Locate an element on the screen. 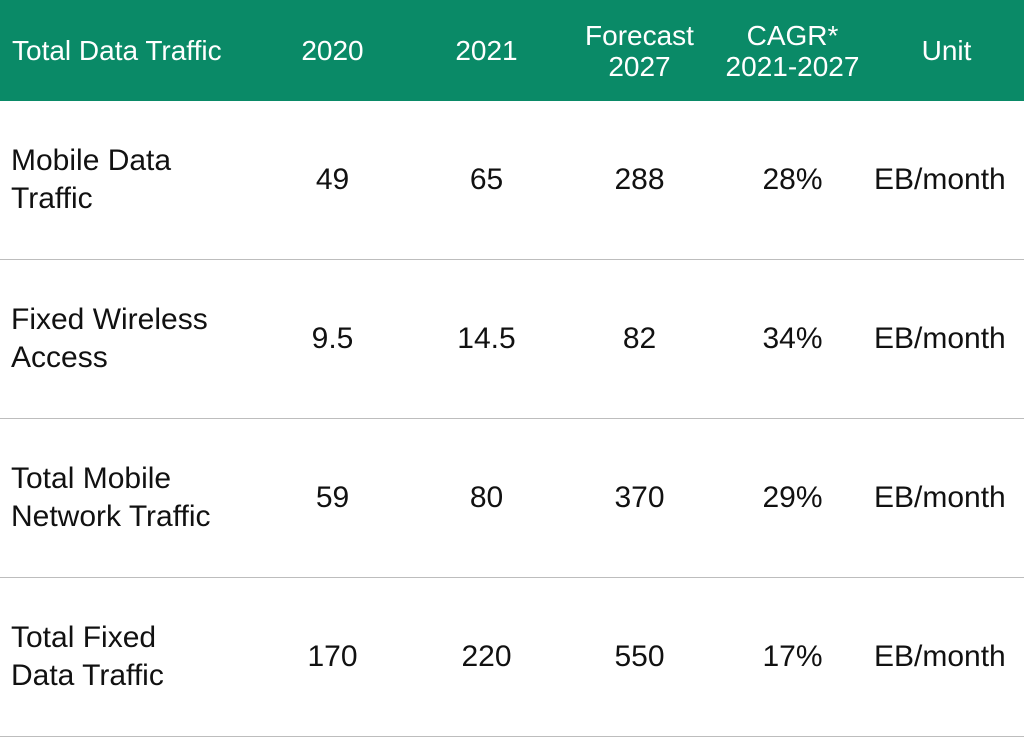 This screenshot has height=746, width=1024. row-label: Total Mobile Network Traffic is located at coordinates (111, 497).